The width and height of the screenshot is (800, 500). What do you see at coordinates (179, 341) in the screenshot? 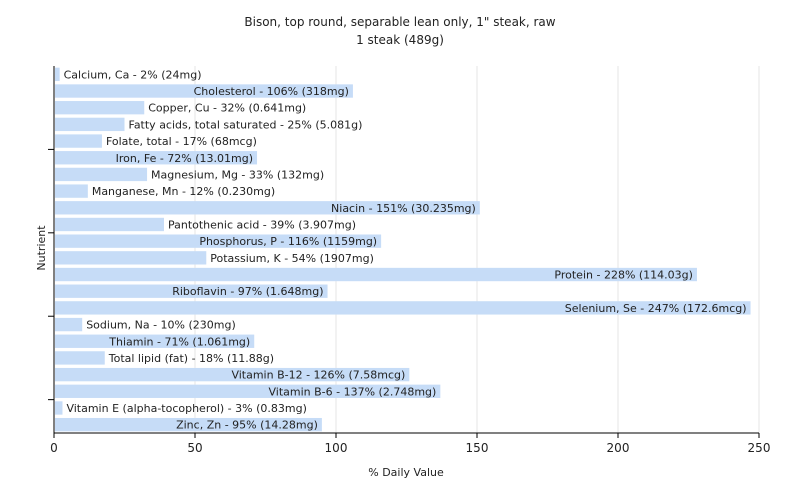
I see `bar-label: Thiamin - 71% (1.061mg)` at bounding box center [179, 341].